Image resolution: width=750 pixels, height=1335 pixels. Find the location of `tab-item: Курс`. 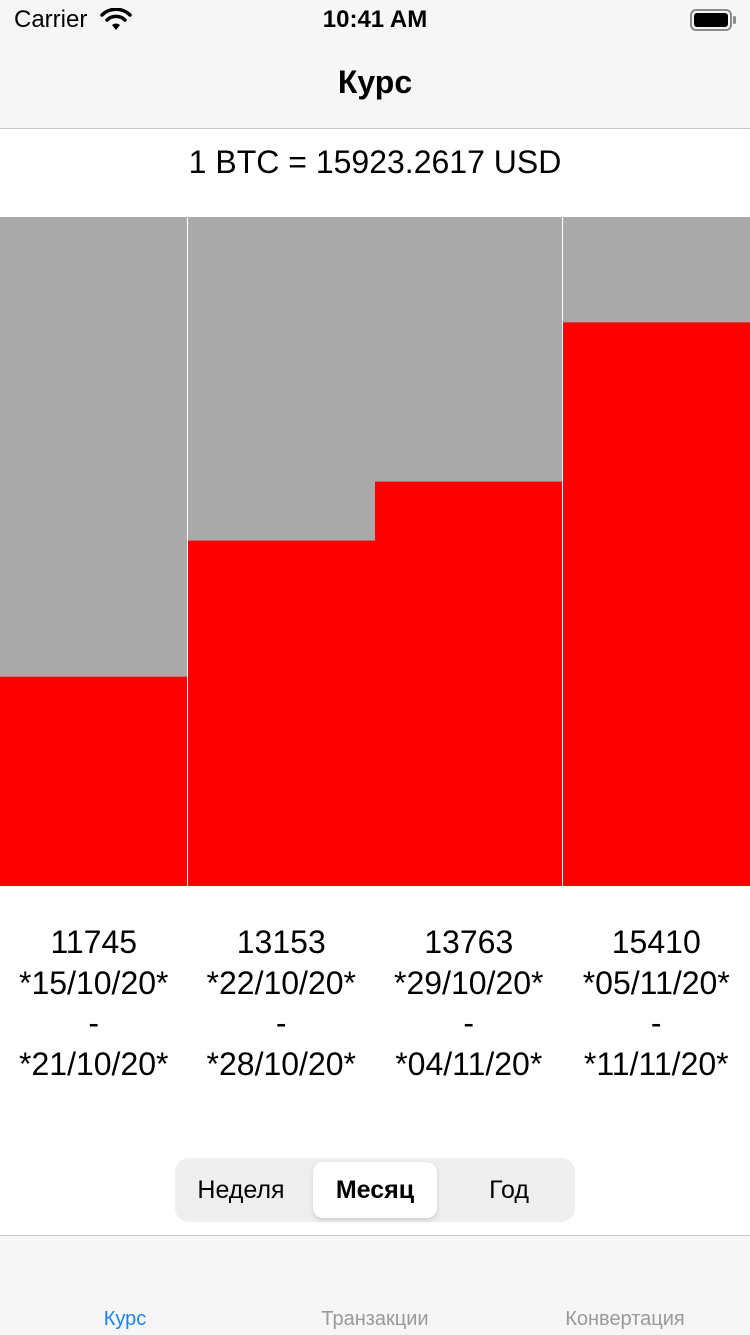

tab-item: Курс is located at coordinates (125, 1319).